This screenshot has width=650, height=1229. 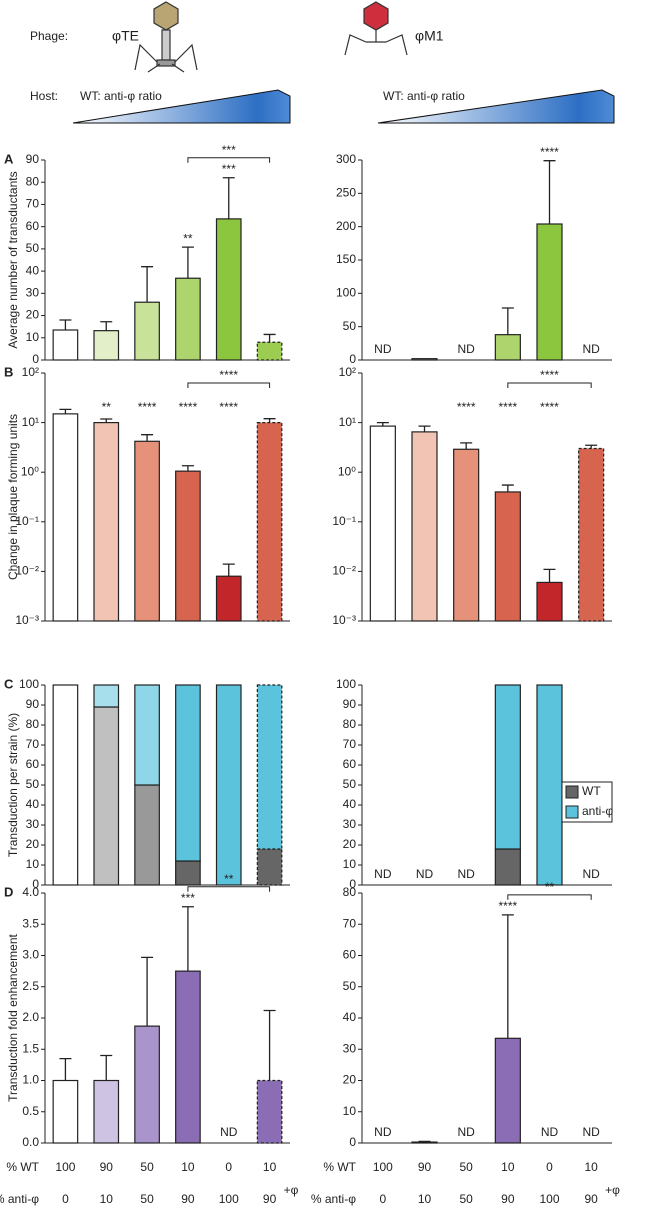 What do you see at coordinates (346, 159) in the screenshot?
I see `y-tick-label: 300` at bounding box center [346, 159].